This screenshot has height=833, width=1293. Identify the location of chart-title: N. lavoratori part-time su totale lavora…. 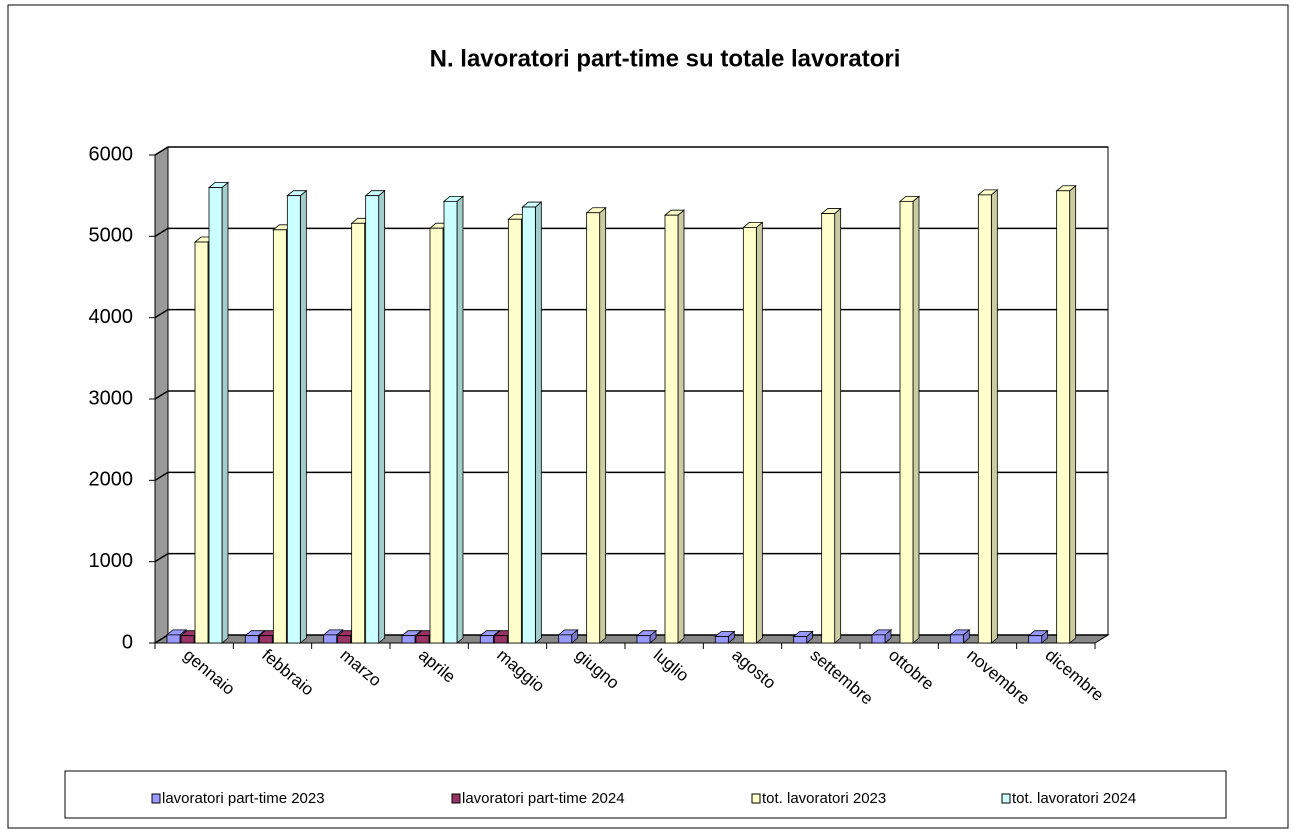
(665, 58).